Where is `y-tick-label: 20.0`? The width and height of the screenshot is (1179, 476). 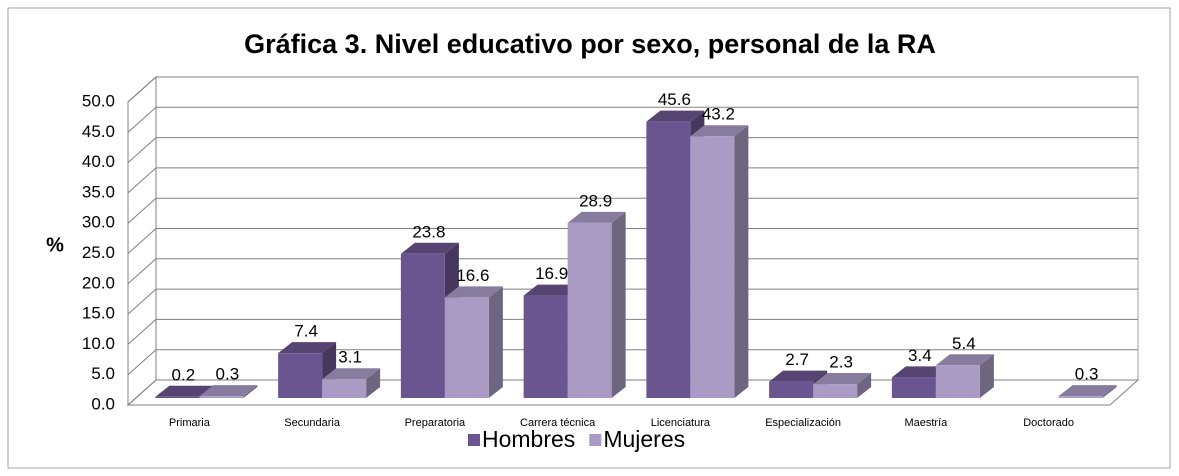 y-tick-label: 20.0 is located at coordinates (98, 282).